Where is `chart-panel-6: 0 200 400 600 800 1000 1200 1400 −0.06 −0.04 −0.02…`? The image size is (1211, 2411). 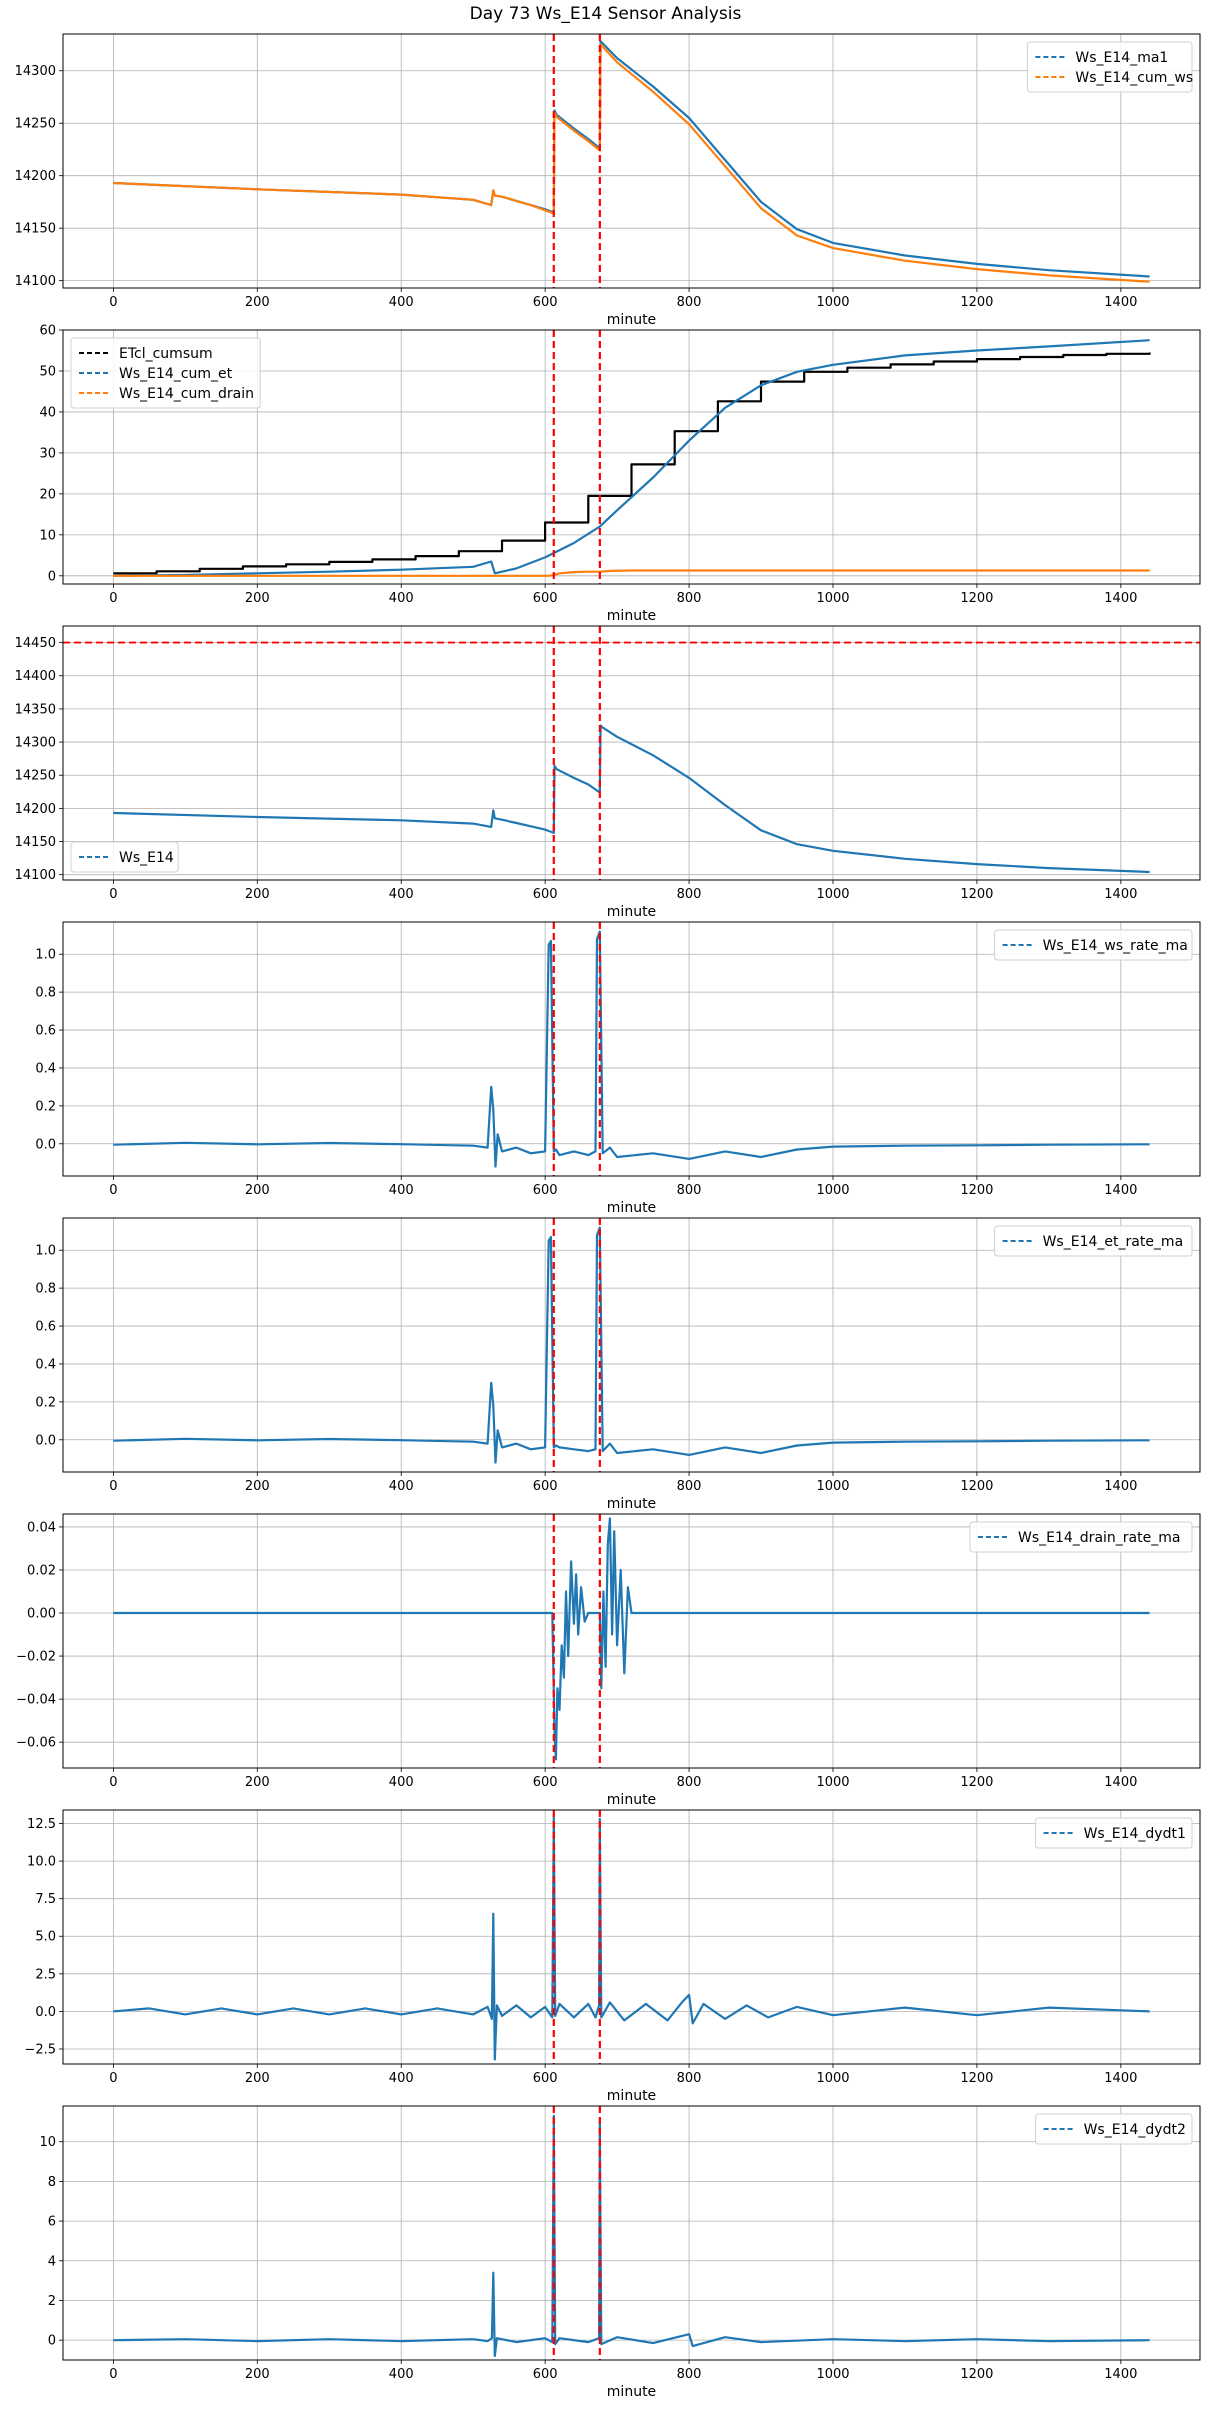 chart-panel-6: 0 200 400 600 800 1000 1200 1400 −0.06 −0.04 −0.02… is located at coordinates (608, 1660).